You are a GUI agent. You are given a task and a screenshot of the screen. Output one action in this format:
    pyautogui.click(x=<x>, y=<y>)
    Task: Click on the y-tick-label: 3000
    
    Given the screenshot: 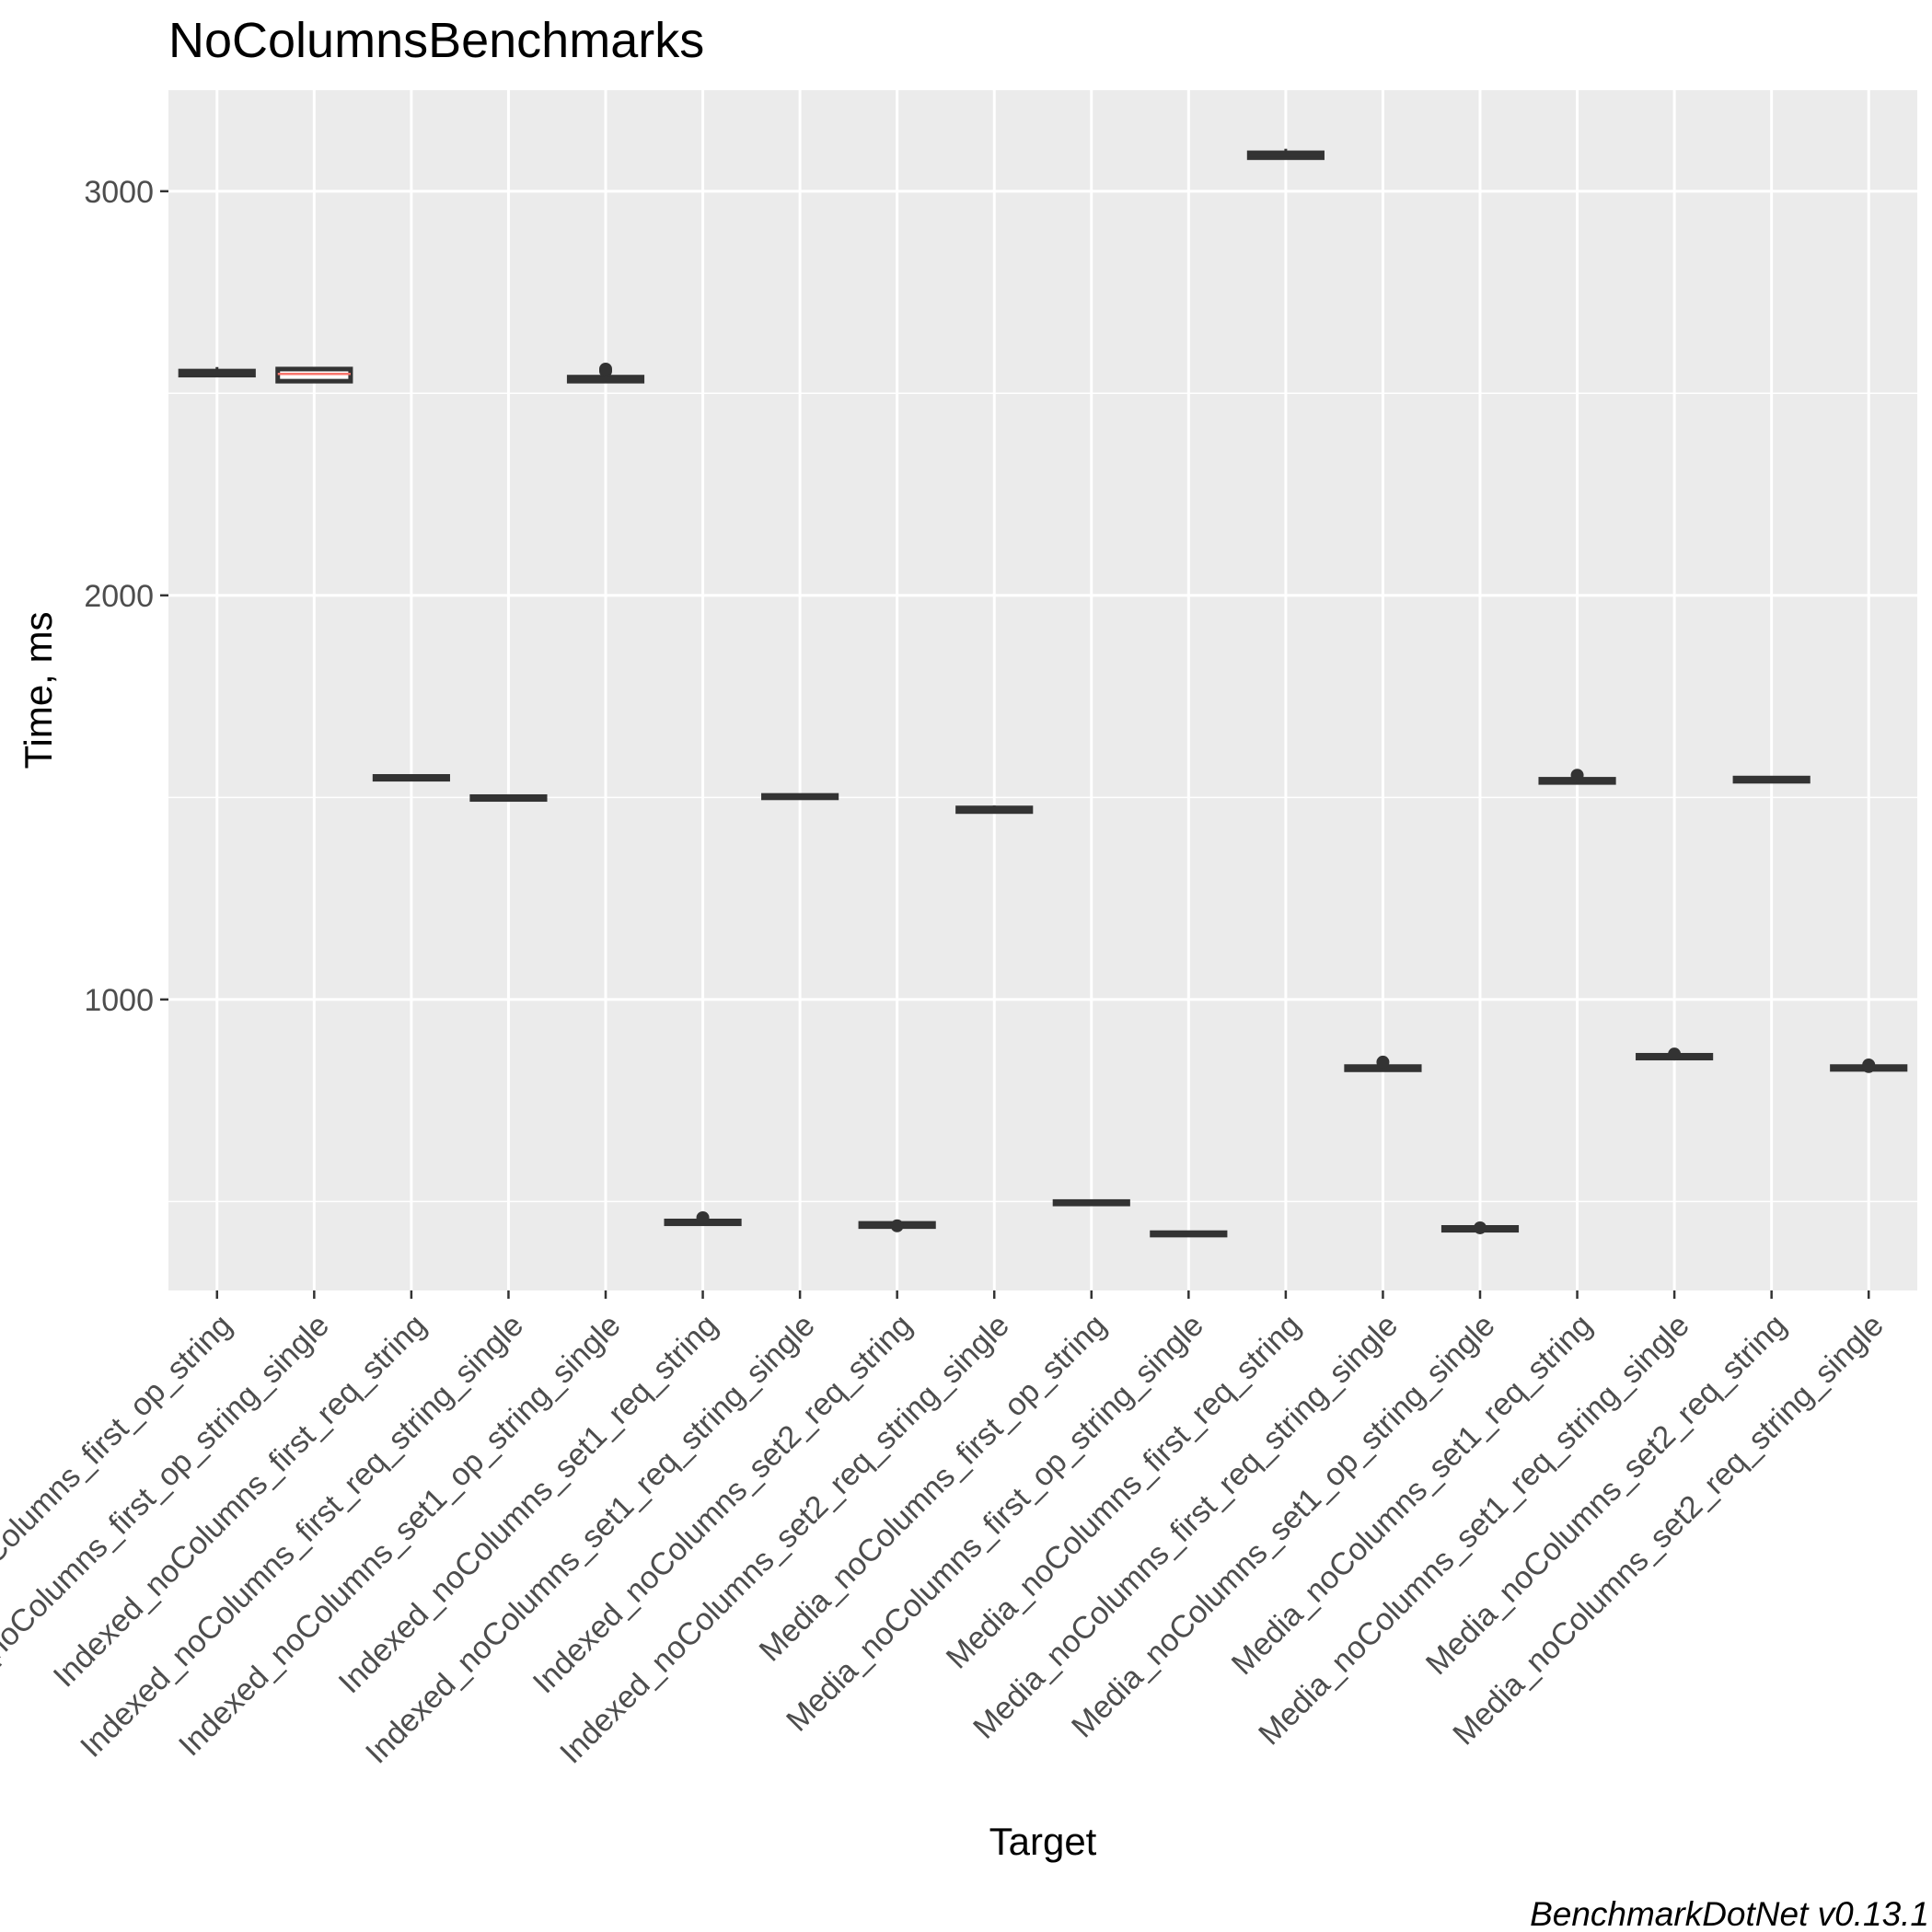 What is the action you would take?
    pyautogui.click(x=119, y=193)
    